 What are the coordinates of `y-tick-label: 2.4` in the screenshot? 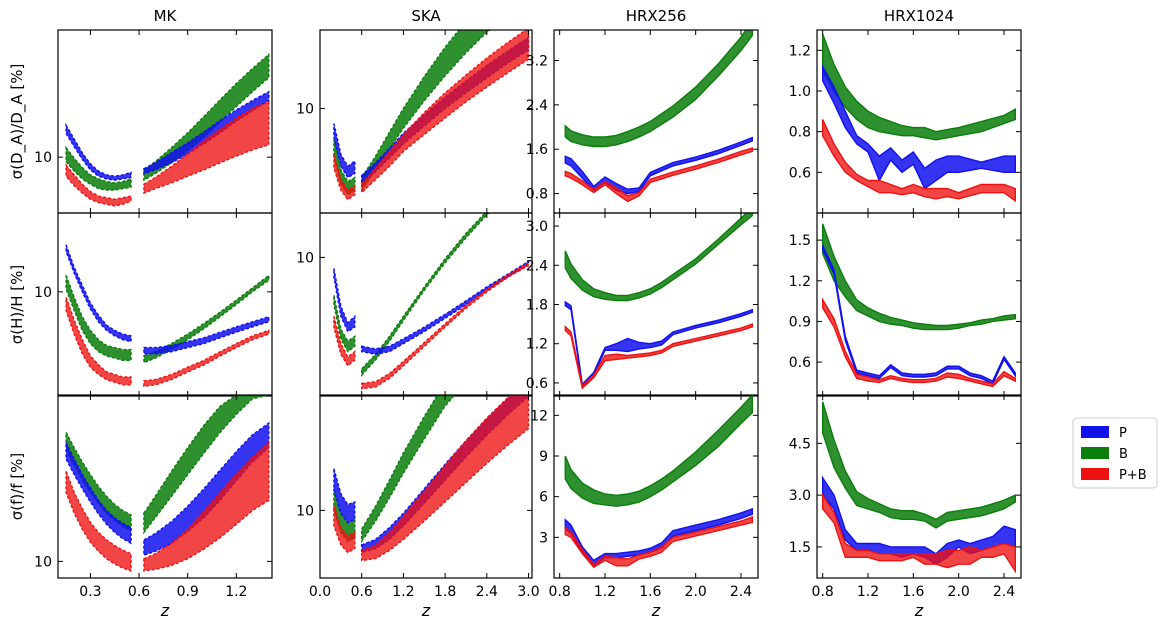 It's located at (537, 106).